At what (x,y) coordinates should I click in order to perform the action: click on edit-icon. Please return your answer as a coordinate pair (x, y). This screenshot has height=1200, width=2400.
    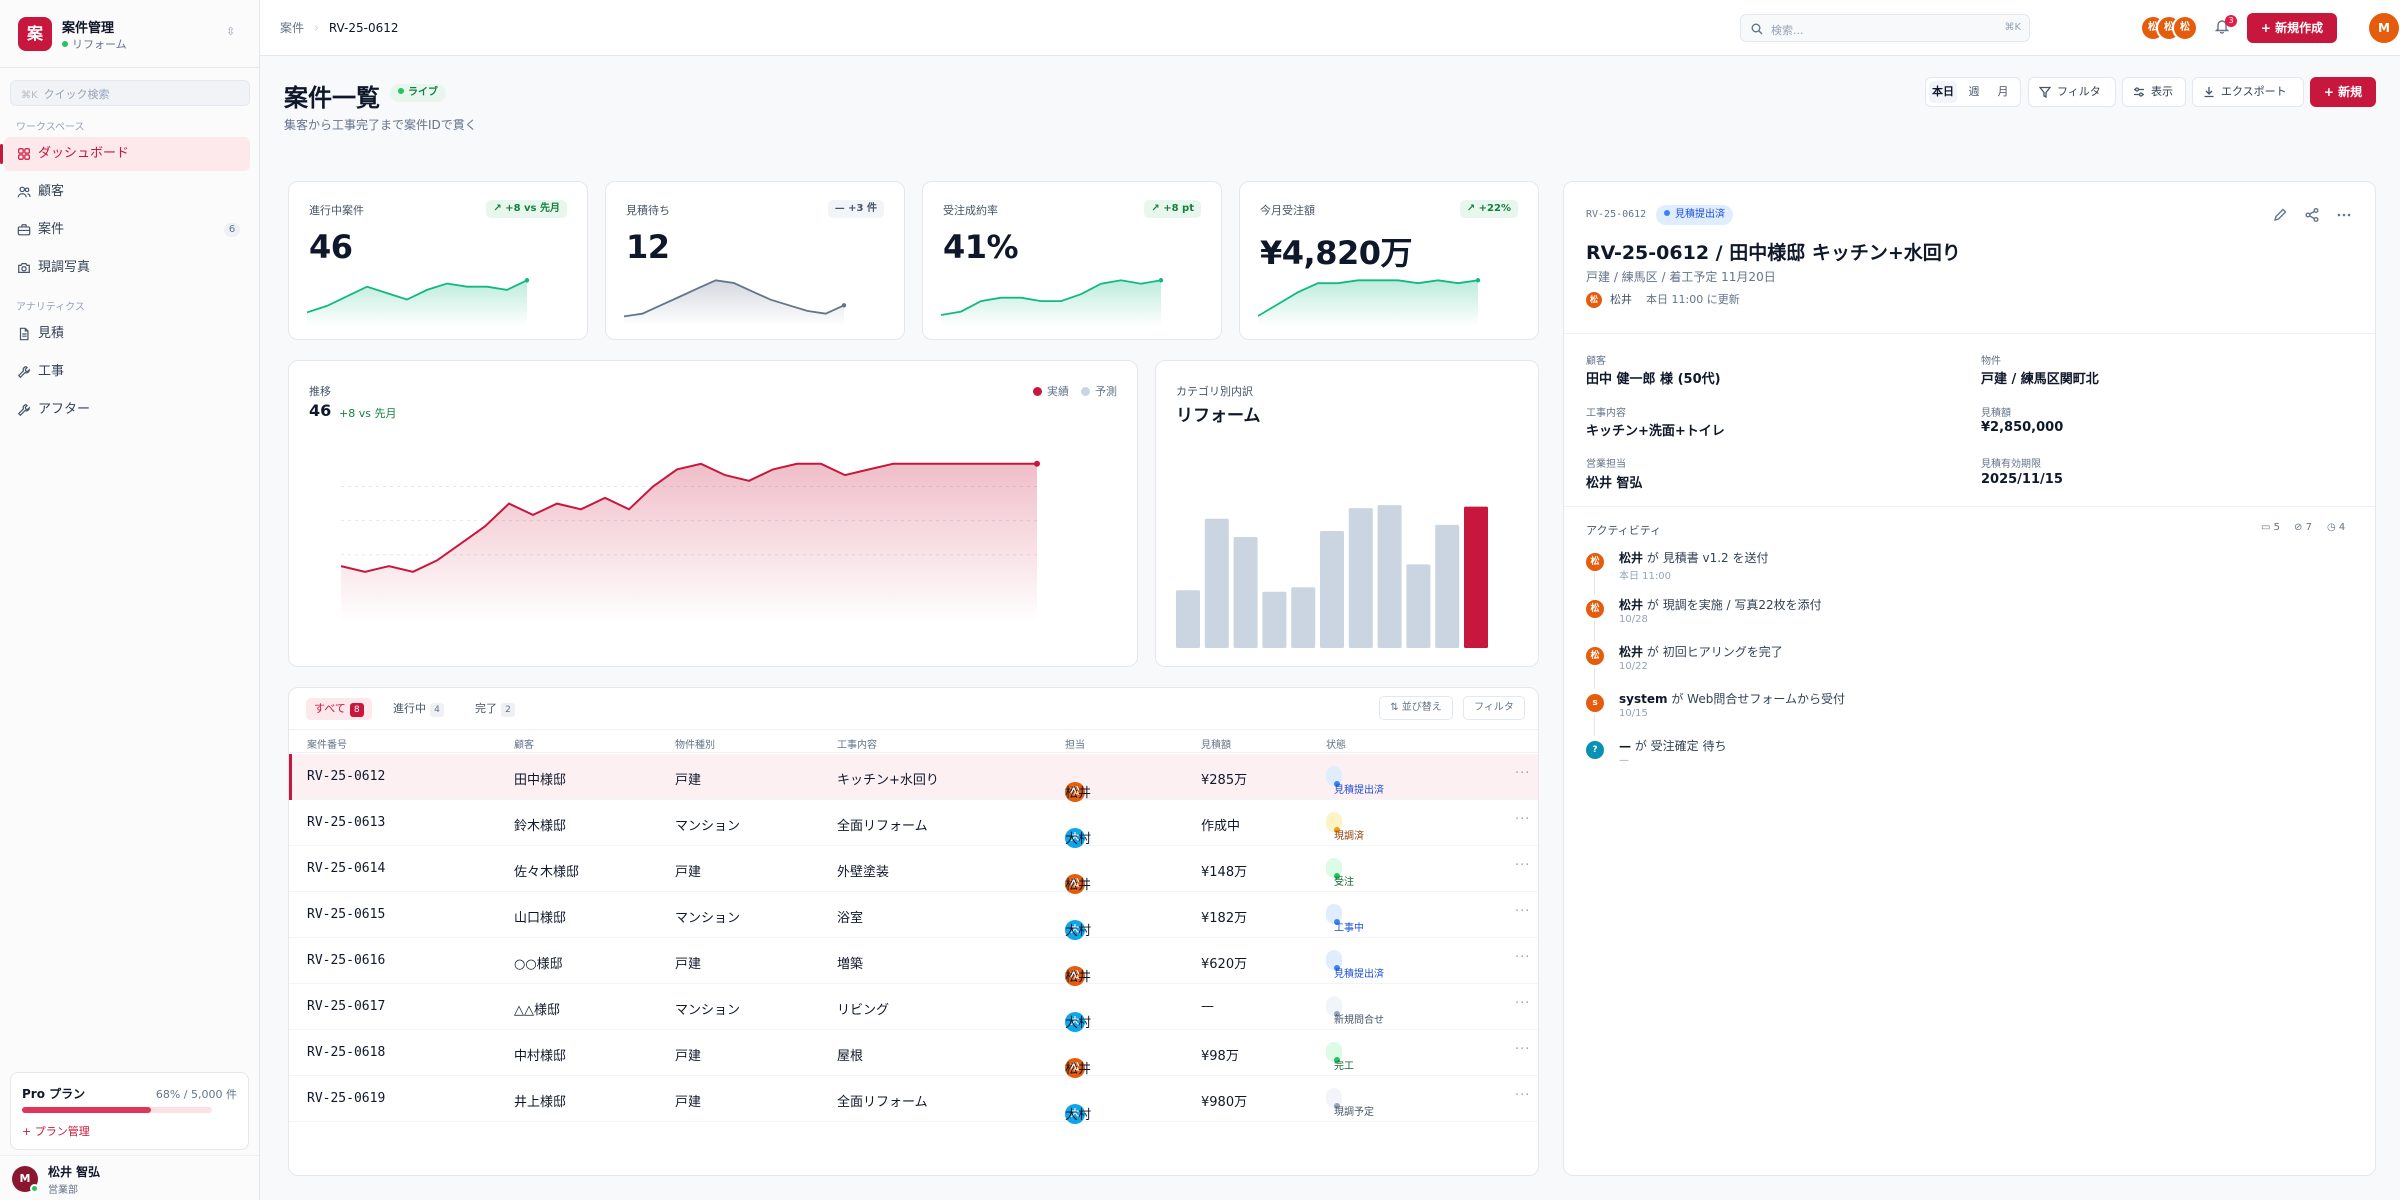
    Looking at the image, I should click on (2280, 215).